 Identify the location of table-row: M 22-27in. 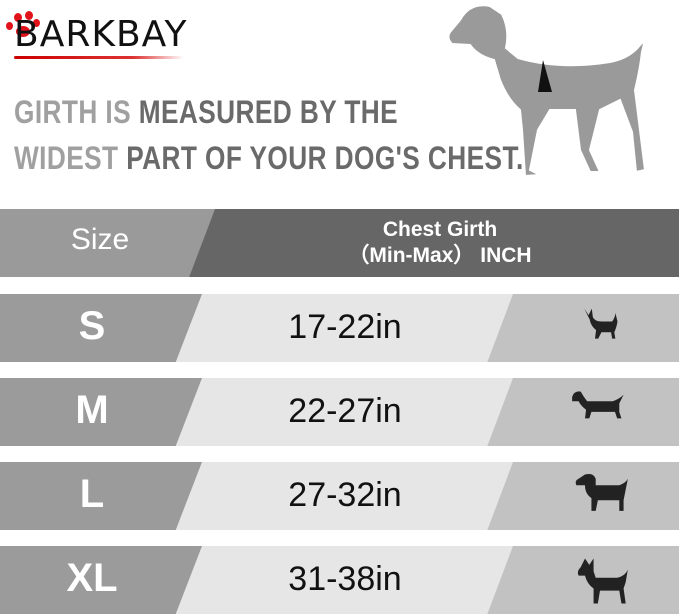
(339, 412).